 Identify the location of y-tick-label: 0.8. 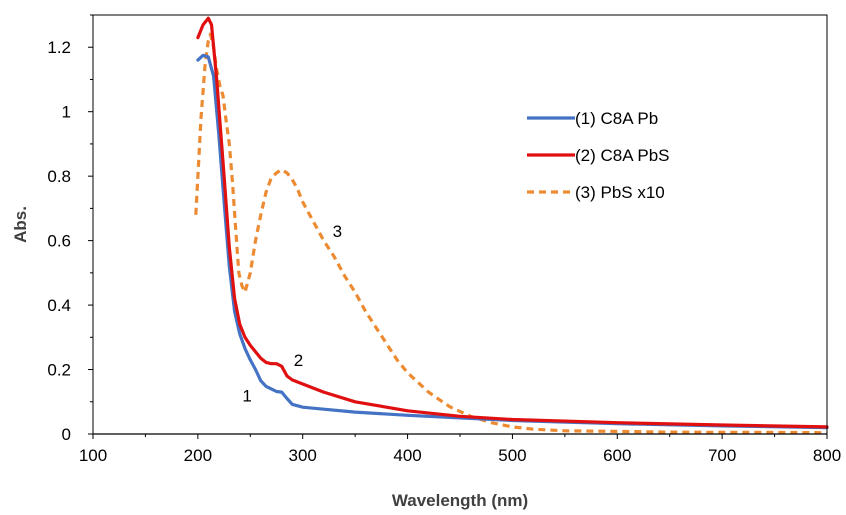
(59, 176).